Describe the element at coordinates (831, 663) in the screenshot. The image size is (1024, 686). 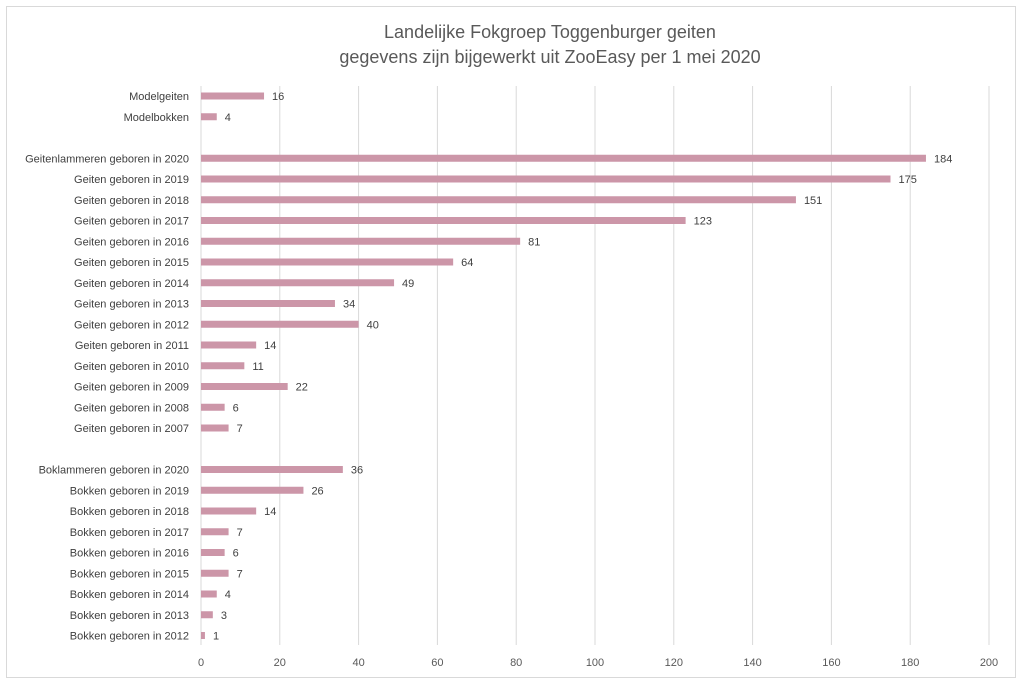
I see `x-tick-label: 160` at that location.